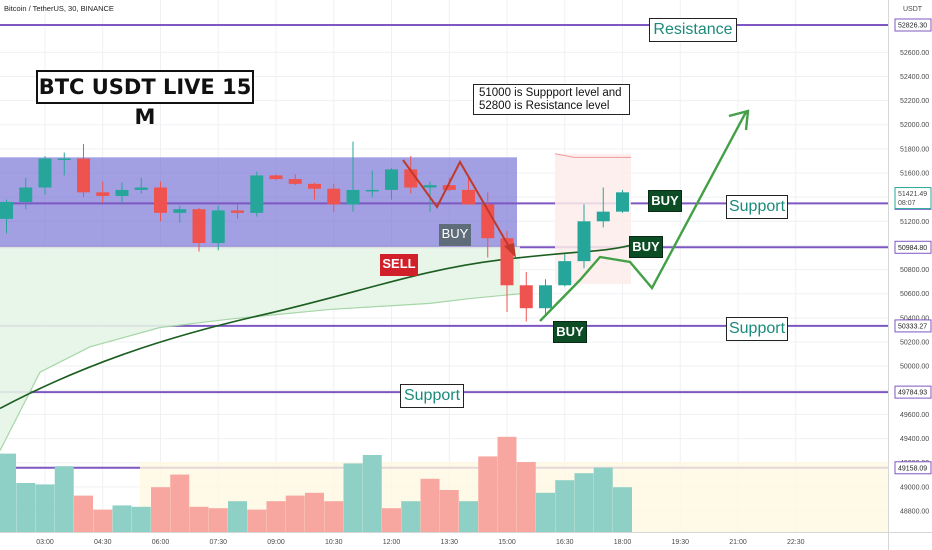  I want to click on price-tick-label: 49400.00, so click(914, 439).